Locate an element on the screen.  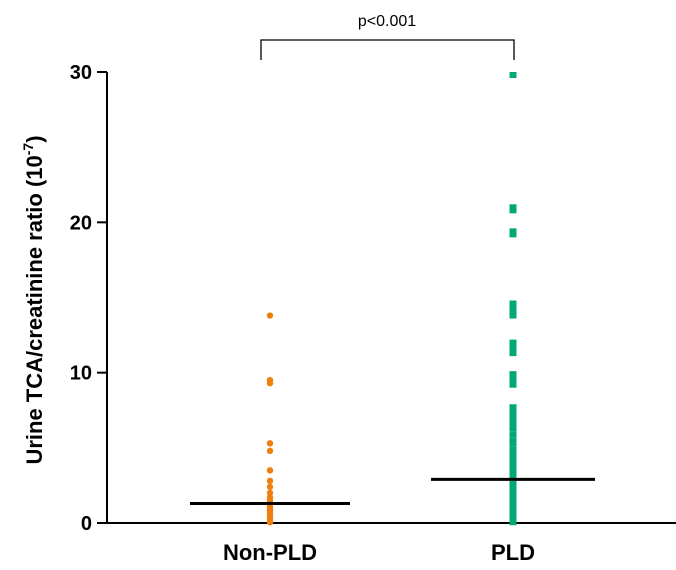
x-category-label: PLD is located at coordinates (513, 552).